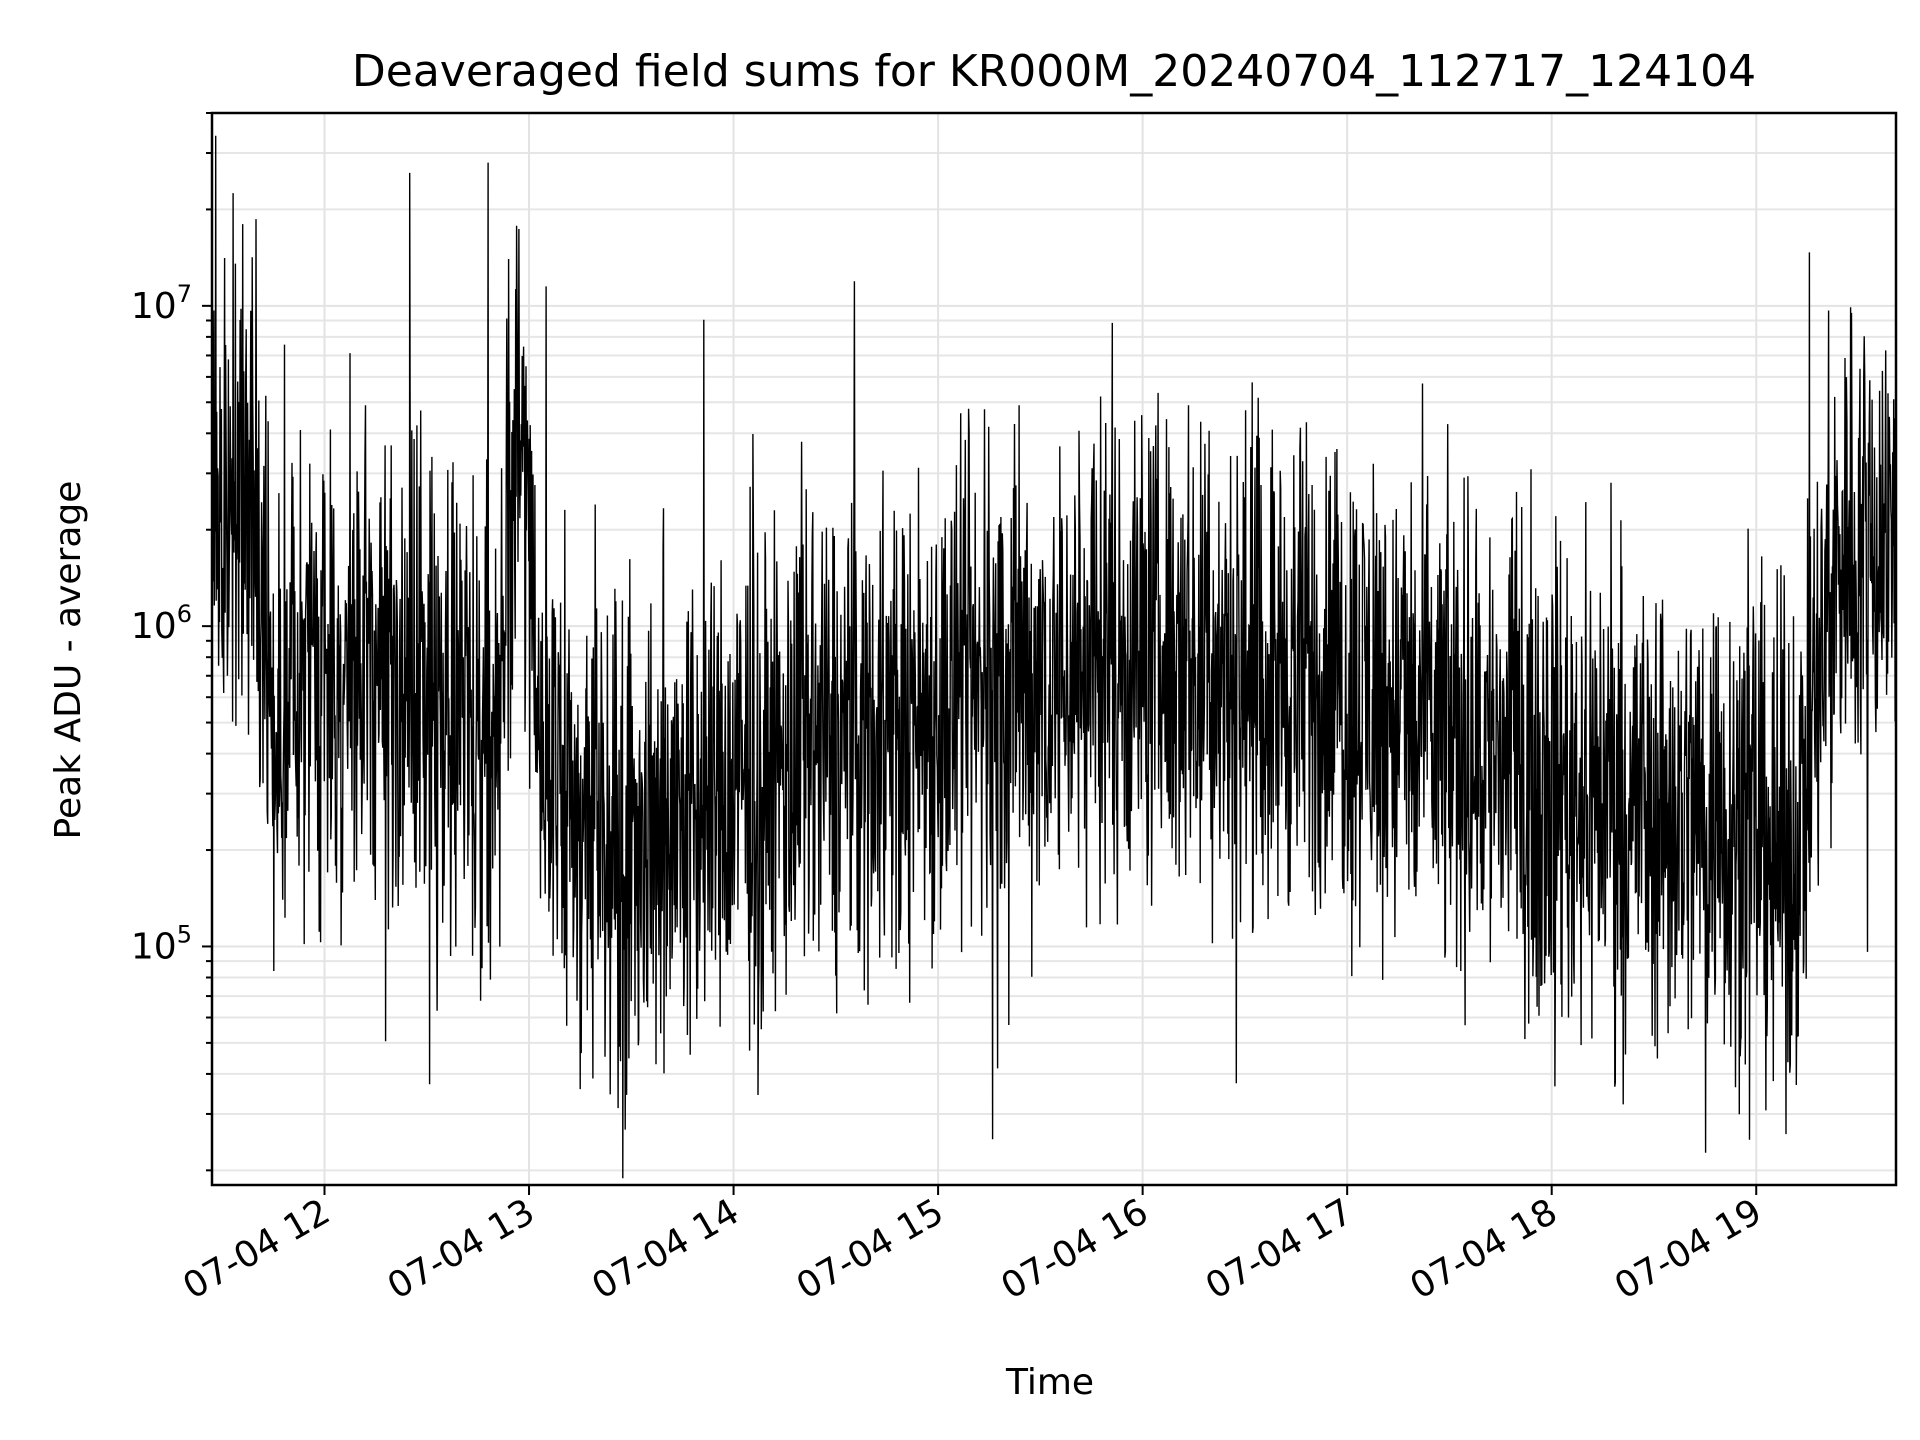  I want to click on y-tick-label: 10⁶, so click(161, 623).